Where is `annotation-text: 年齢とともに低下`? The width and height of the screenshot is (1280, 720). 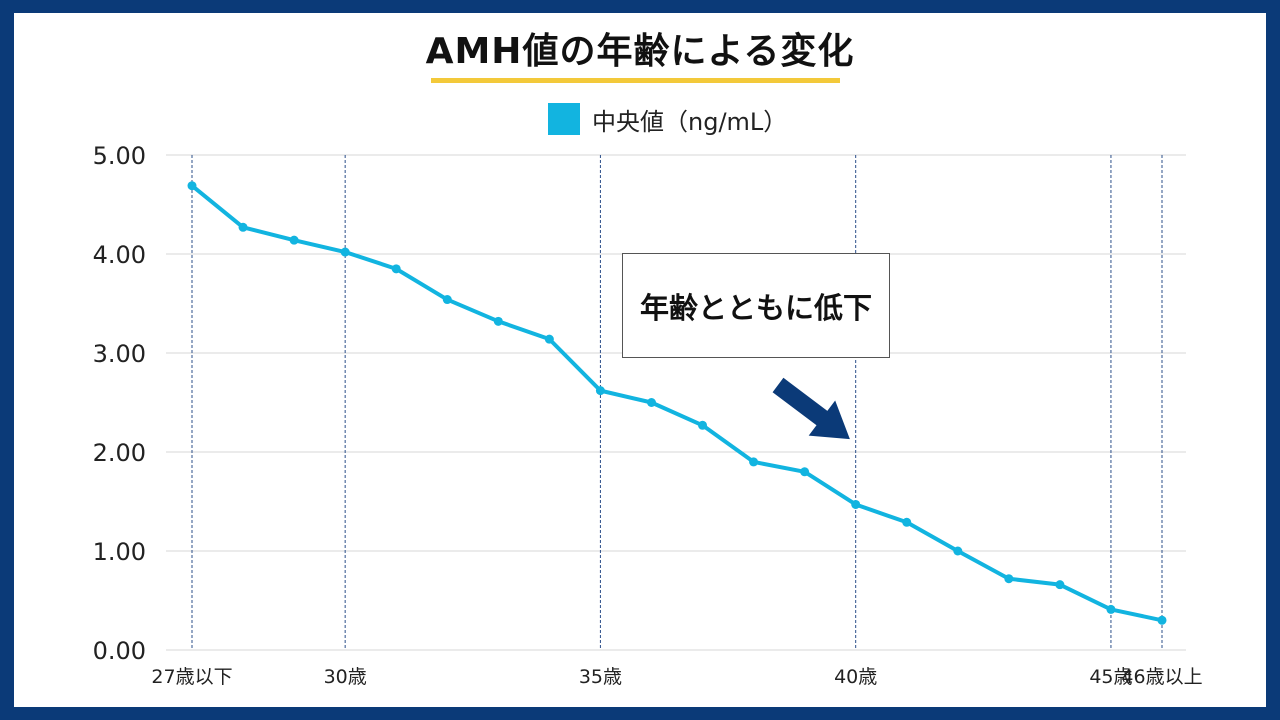
annotation-text: 年齢とともに低下 is located at coordinates (755, 307).